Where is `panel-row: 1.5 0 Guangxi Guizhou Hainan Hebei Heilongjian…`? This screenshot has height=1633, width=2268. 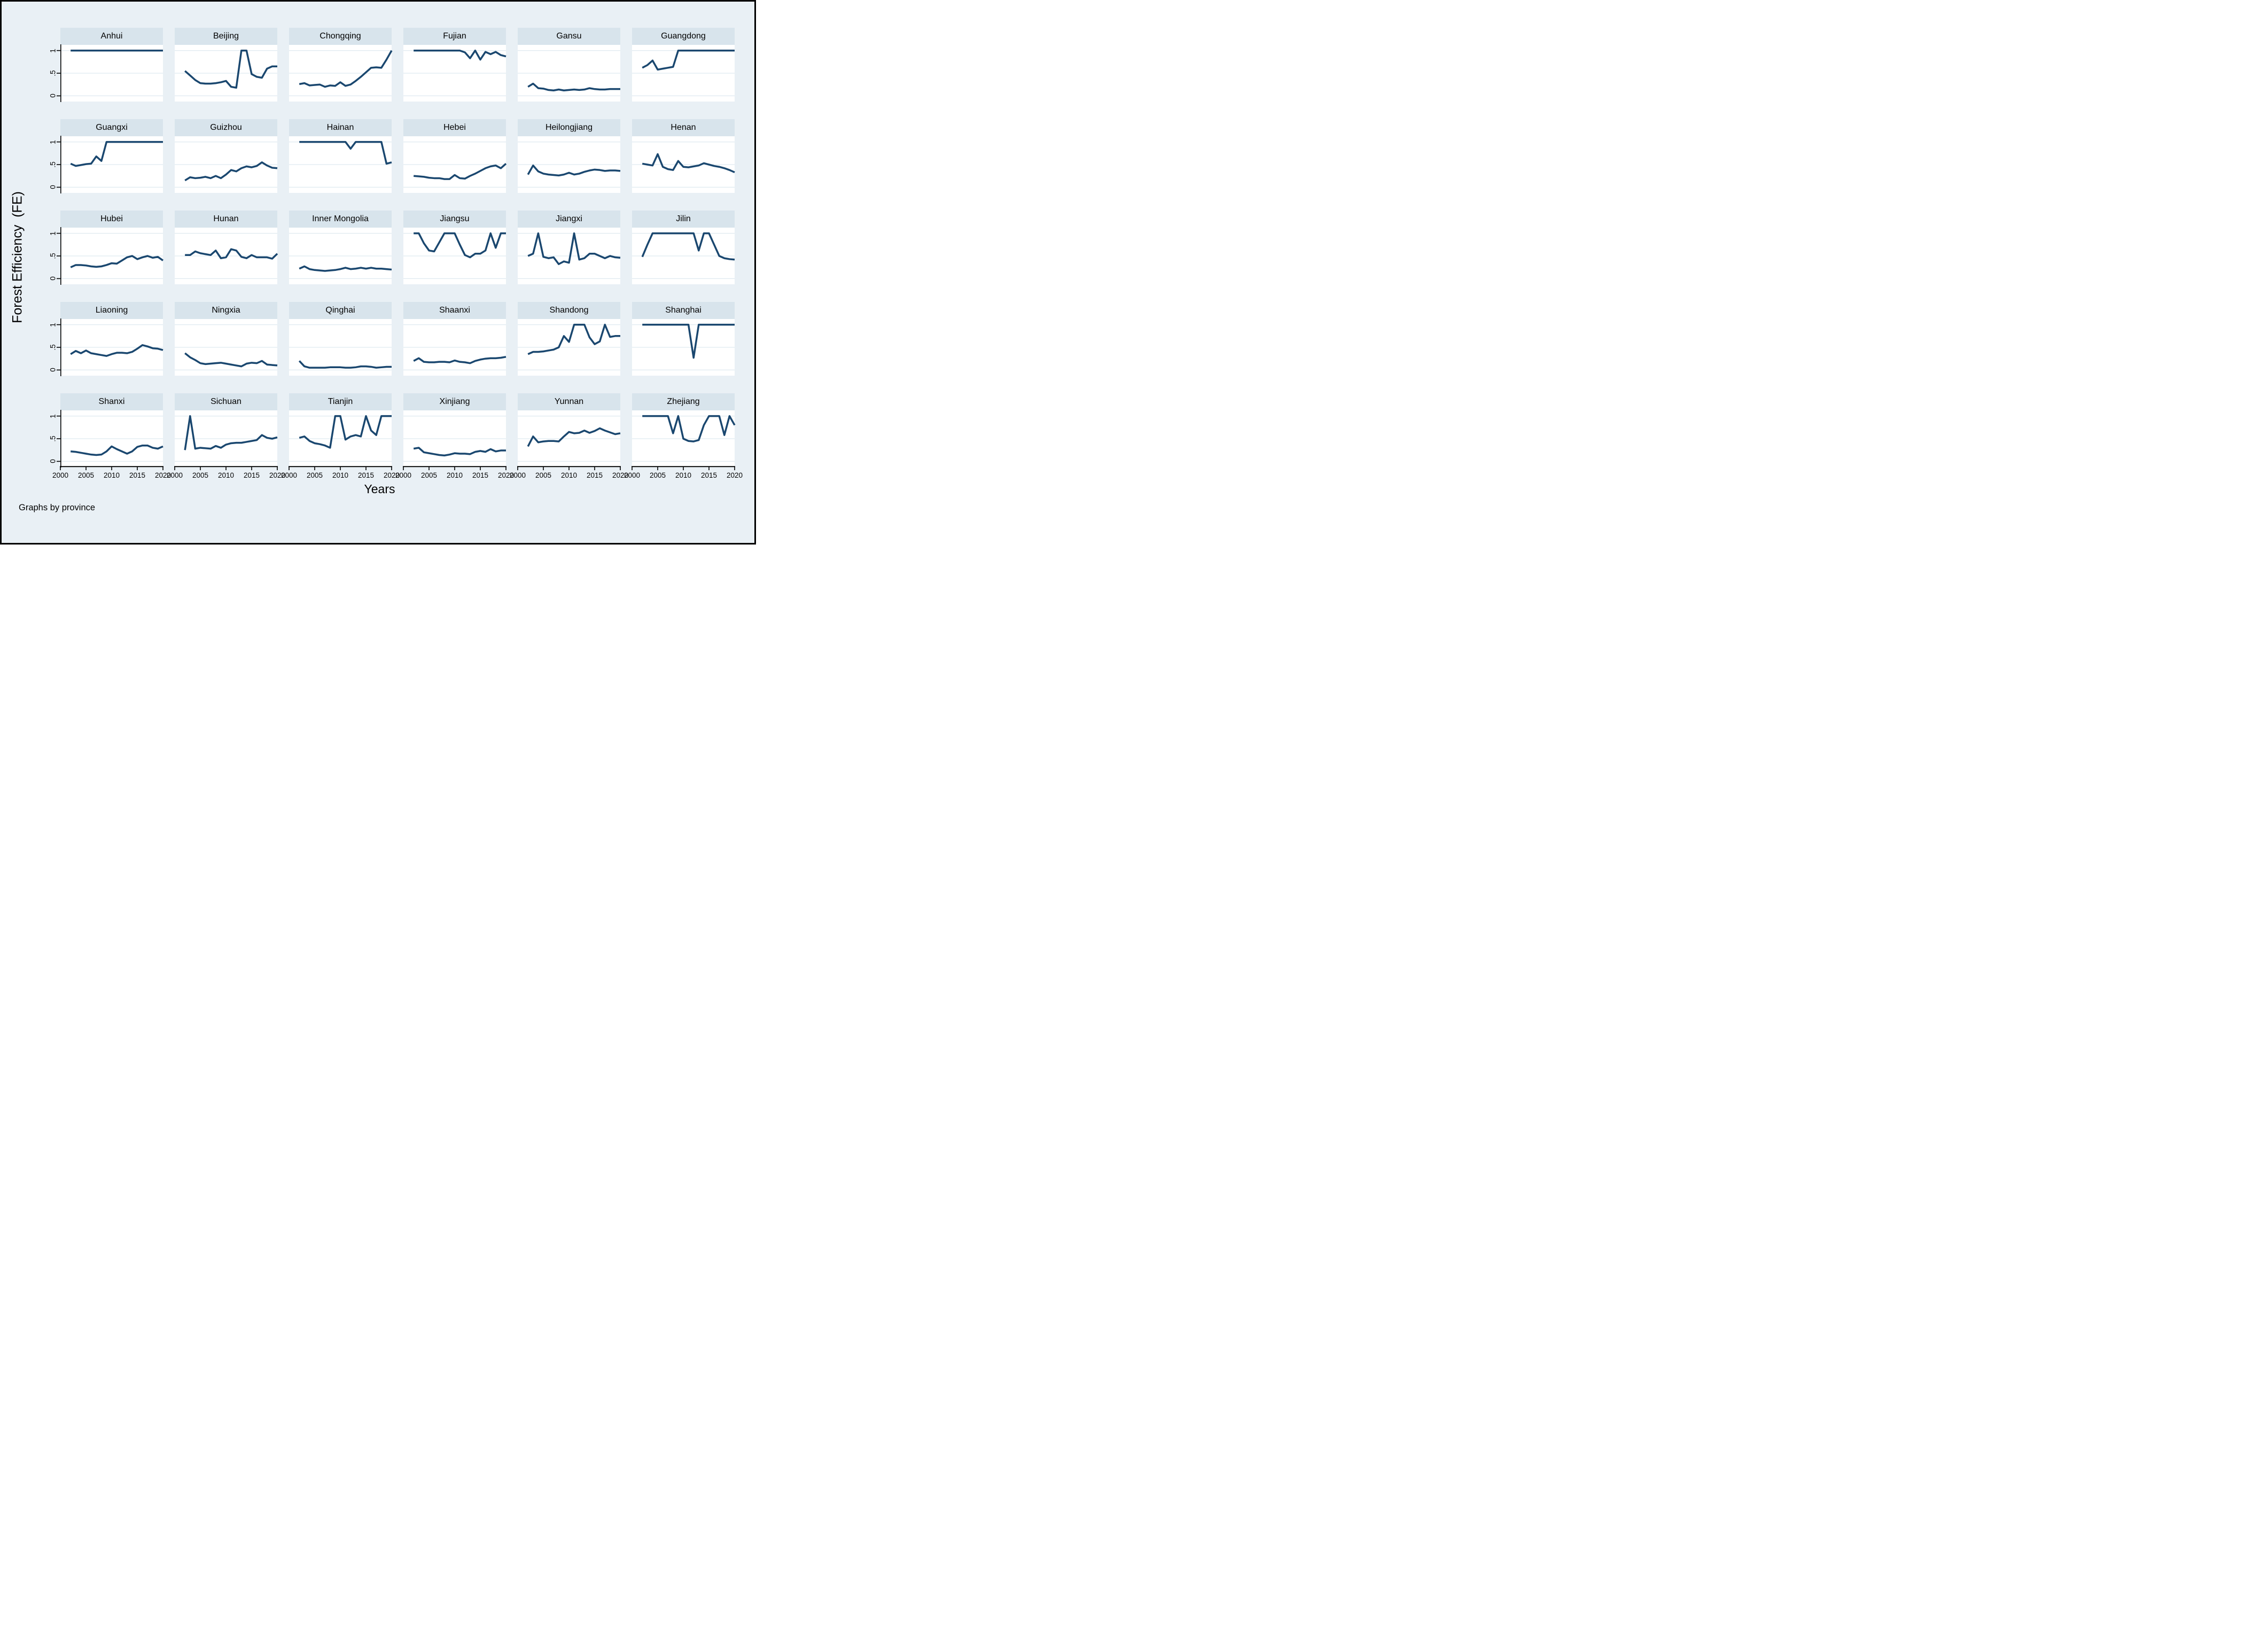 panel-row: 1.5 0 Guangxi Guizhou Hainan Hebei Heilongjian… is located at coordinates (384, 165).